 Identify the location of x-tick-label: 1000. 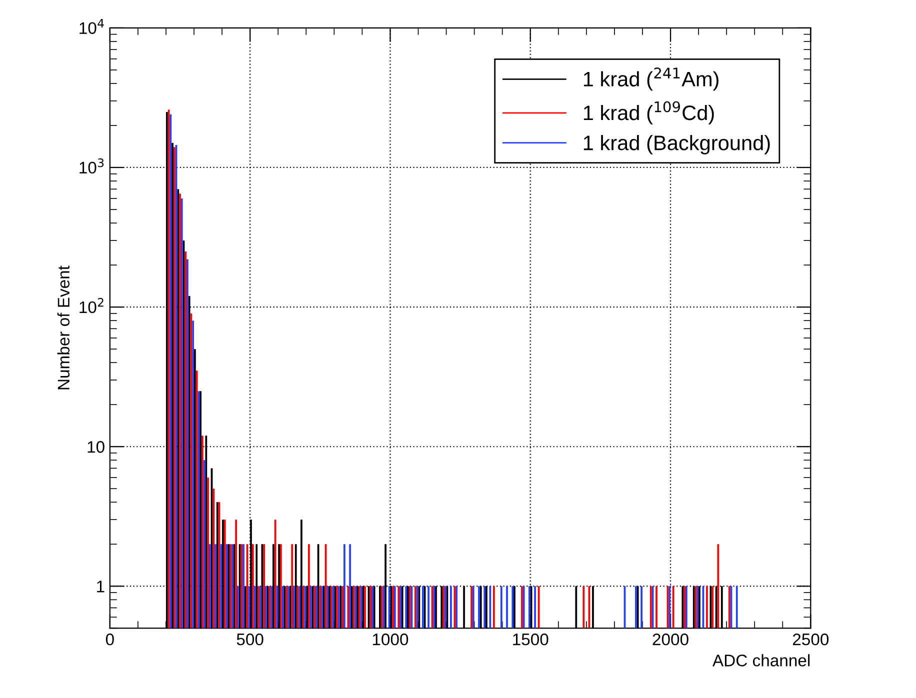
(390, 640).